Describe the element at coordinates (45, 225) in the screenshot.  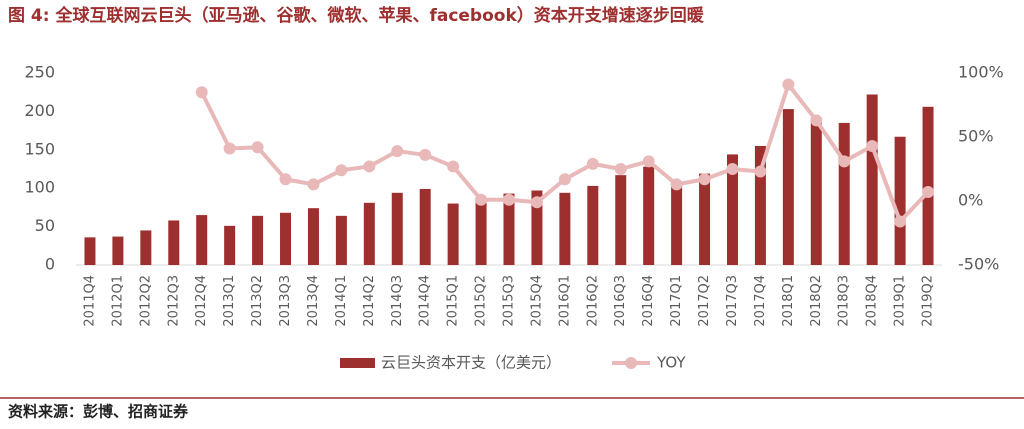
I see `y-tick-label: 50` at that location.